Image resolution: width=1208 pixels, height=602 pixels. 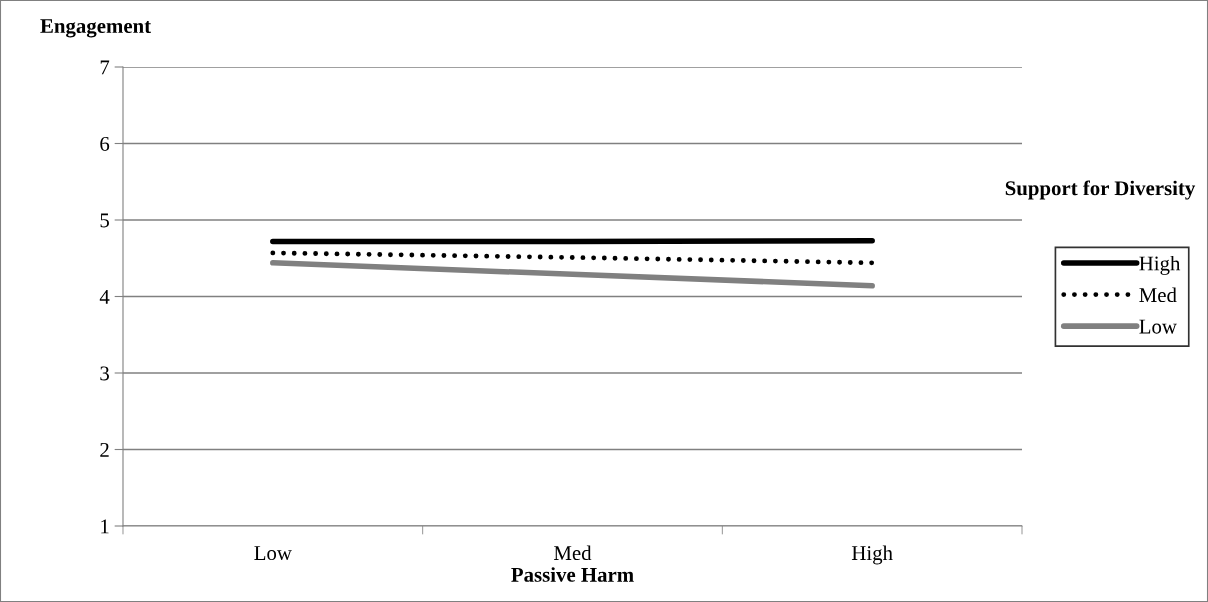 What do you see at coordinates (105, 67) in the screenshot?
I see `y-tick-label: 7` at bounding box center [105, 67].